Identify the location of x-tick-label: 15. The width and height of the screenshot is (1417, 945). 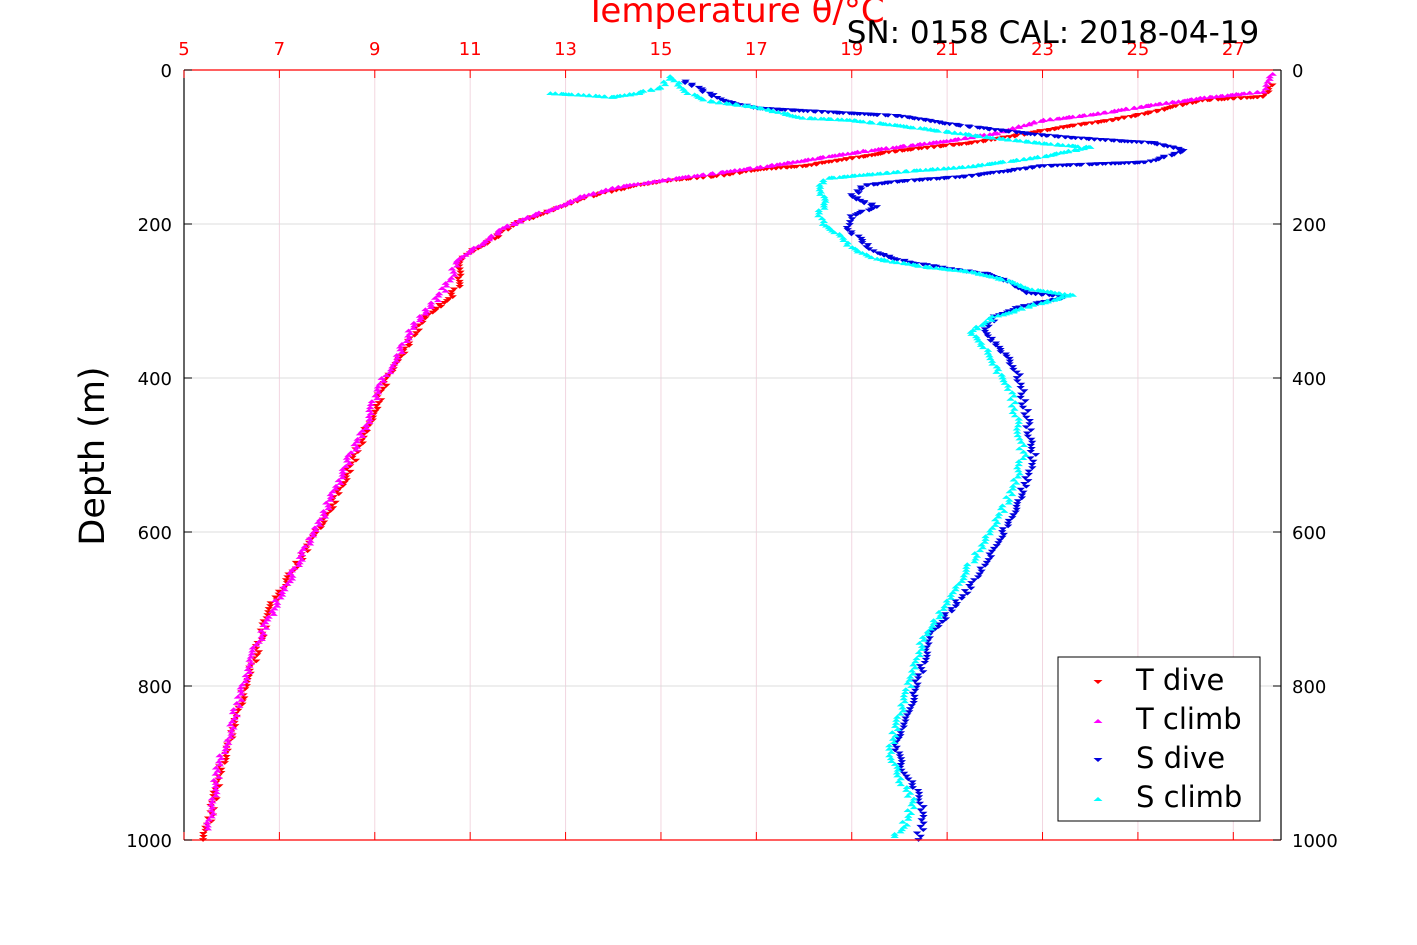
(661, 49).